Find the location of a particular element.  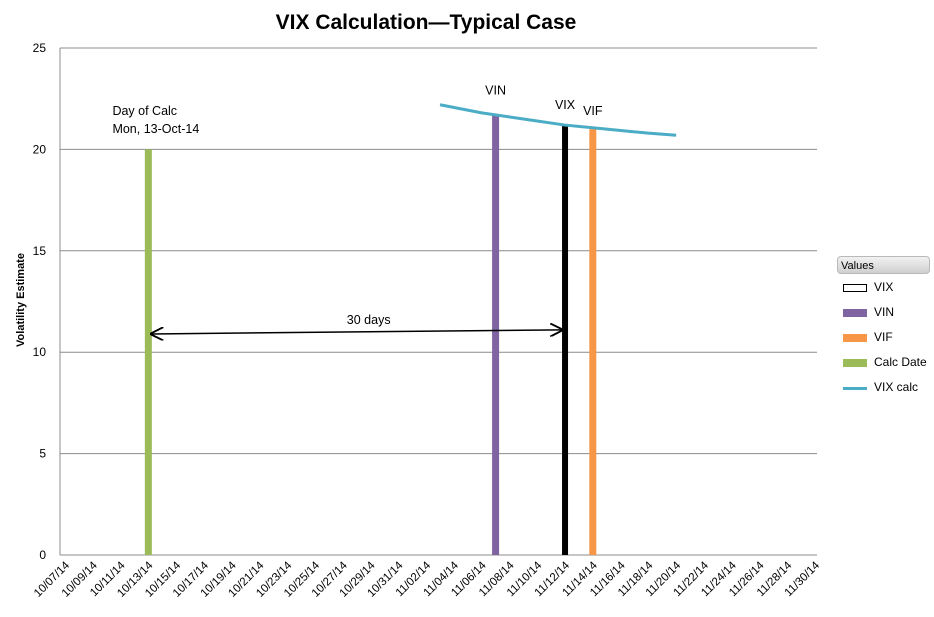

bar-calc-date is located at coordinates (148, 352).